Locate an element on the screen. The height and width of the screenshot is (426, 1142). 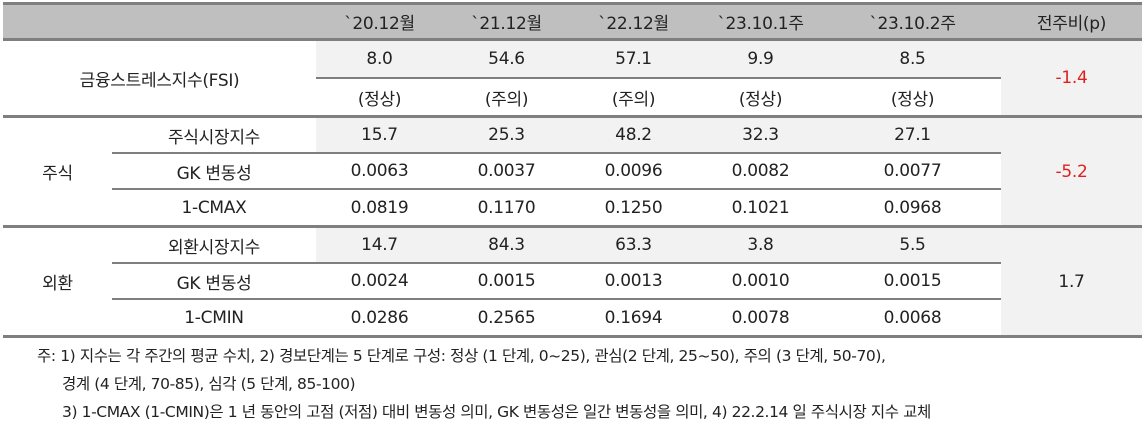
fx-cell: 0.0078 is located at coordinates (760, 317).